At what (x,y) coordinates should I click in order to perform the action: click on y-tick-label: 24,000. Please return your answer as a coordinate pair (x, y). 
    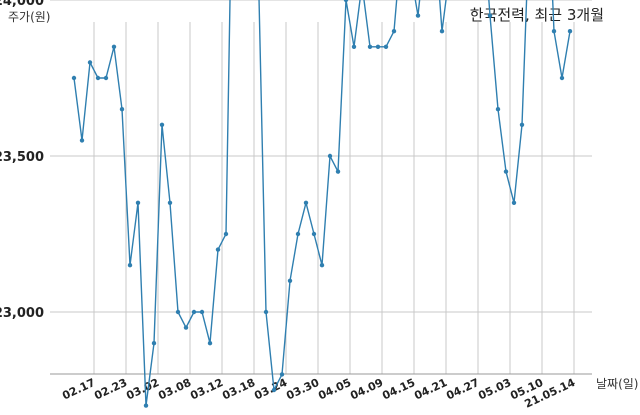
    Looking at the image, I should click on (22, 4).